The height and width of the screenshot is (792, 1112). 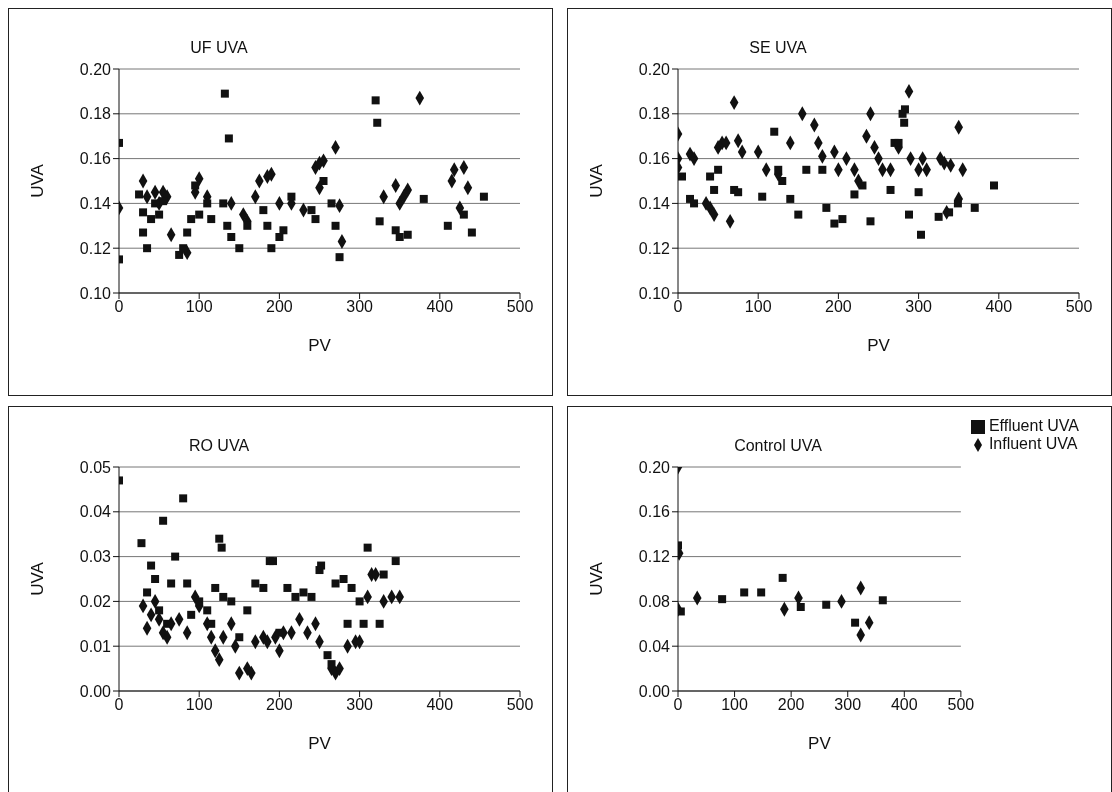 What do you see at coordinates (1033, 443) in the screenshot?
I see `legend-label: Influent UVA` at bounding box center [1033, 443].